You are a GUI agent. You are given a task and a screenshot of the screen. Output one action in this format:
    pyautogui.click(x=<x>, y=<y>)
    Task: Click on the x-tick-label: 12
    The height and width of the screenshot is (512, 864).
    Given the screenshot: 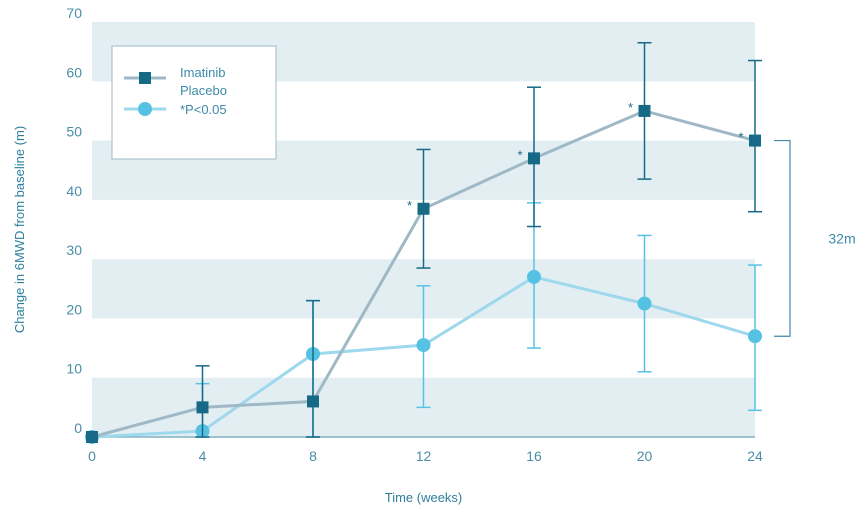 What is the action you would take?
    pyautogui.click(x=424, y=456)
    